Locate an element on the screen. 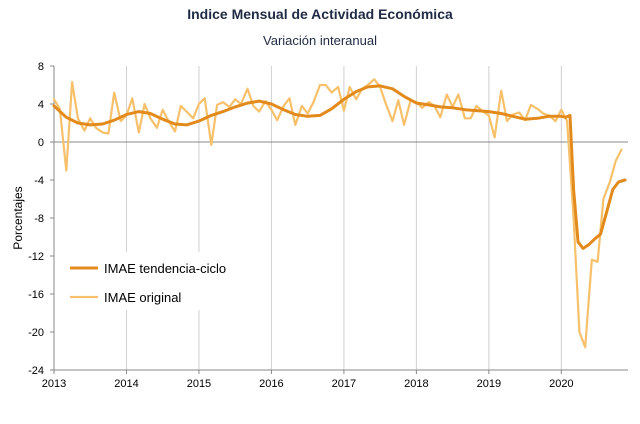 This screenshot has width=640, height=424. x-tick-label-2014: 2014 is located at coordinates (126, 384).